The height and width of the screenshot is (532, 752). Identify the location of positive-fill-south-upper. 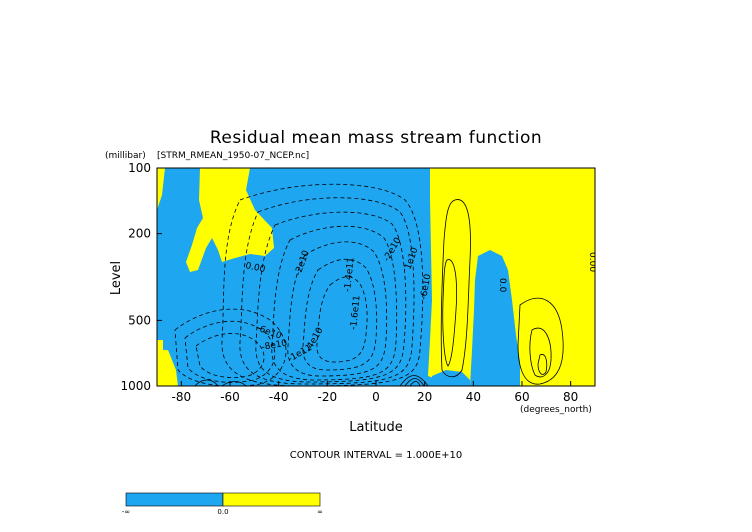
(230, 220).